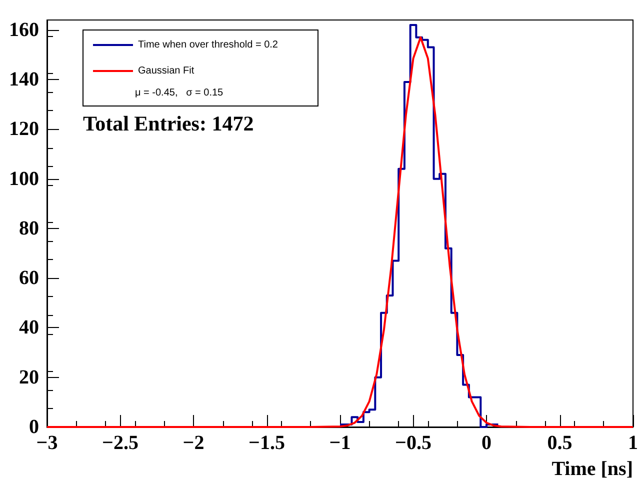 The image size is (641, 481). Describe the element at coordinates (208, 45) in the screenshot. I see `legend-label: Time when over threshold = 0.2` at that location.